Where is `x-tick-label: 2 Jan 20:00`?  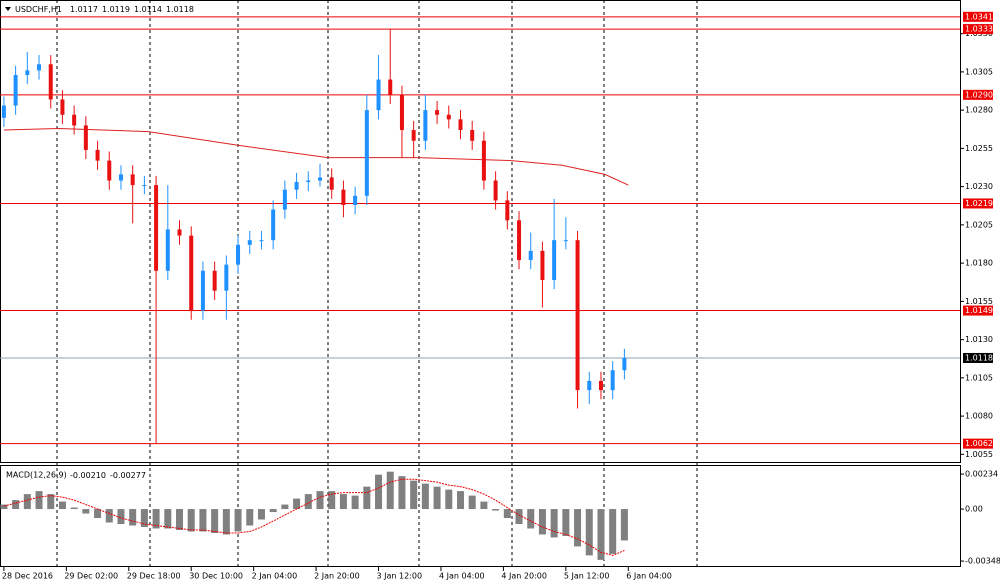
x-tick-label: 2 Jan 20:00 is located at coordinates (337, 576).